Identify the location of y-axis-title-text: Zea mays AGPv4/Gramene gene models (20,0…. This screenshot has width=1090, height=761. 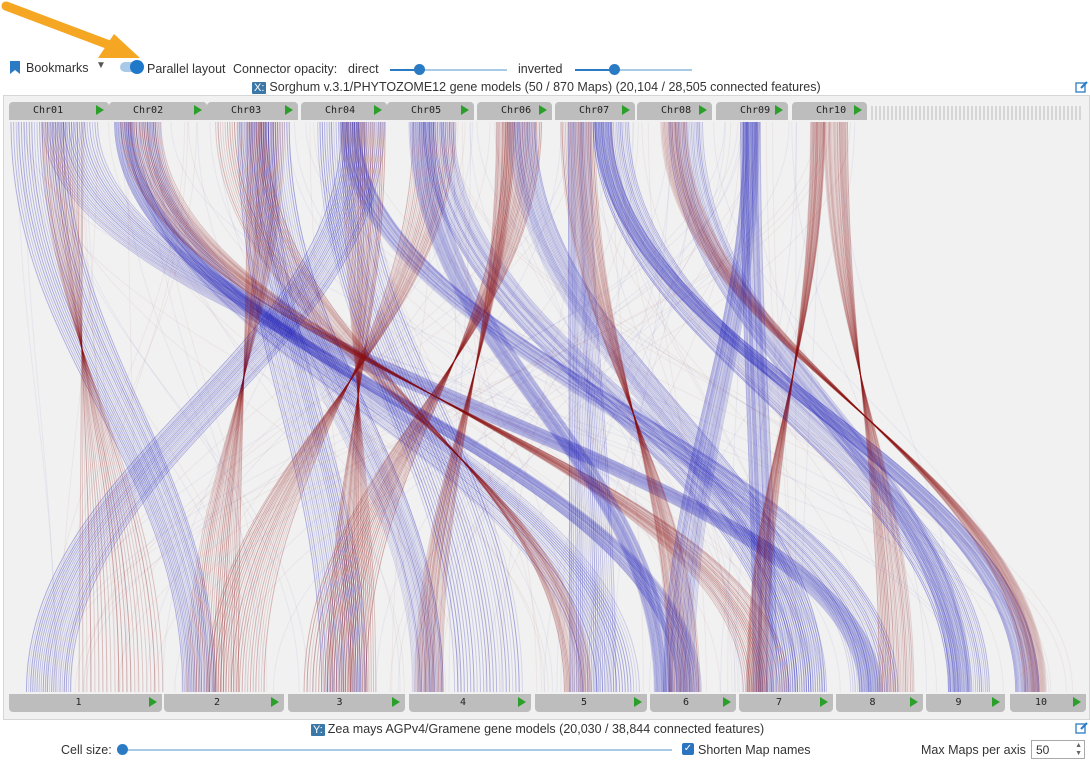
(546, 729).